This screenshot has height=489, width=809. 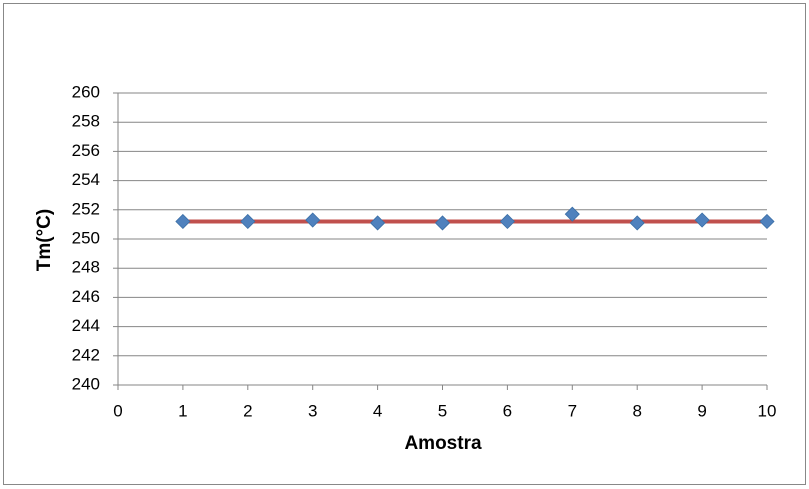 I want to click on x-tick-label: 10, so click(x=767, y=410).